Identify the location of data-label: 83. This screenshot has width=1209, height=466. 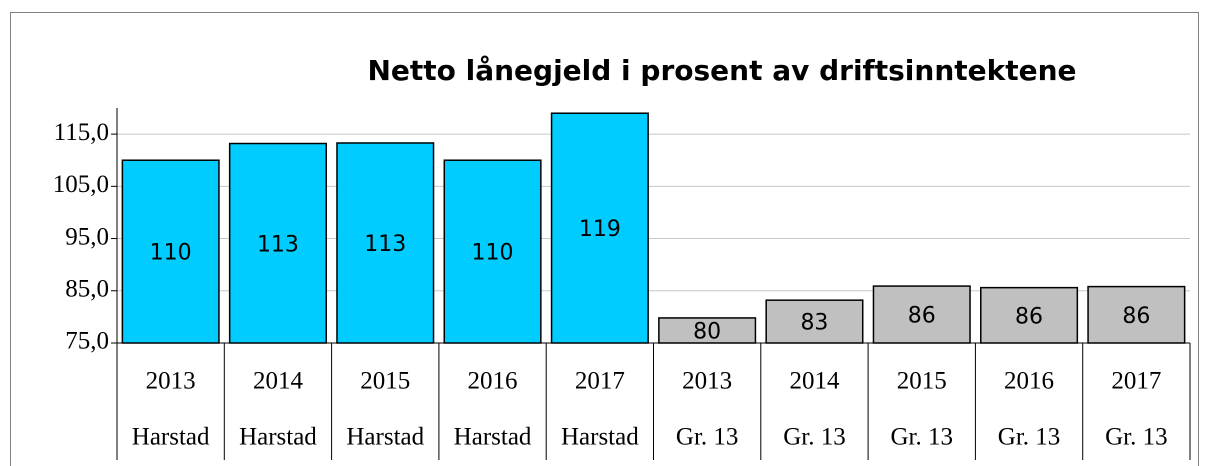
(814, 323).